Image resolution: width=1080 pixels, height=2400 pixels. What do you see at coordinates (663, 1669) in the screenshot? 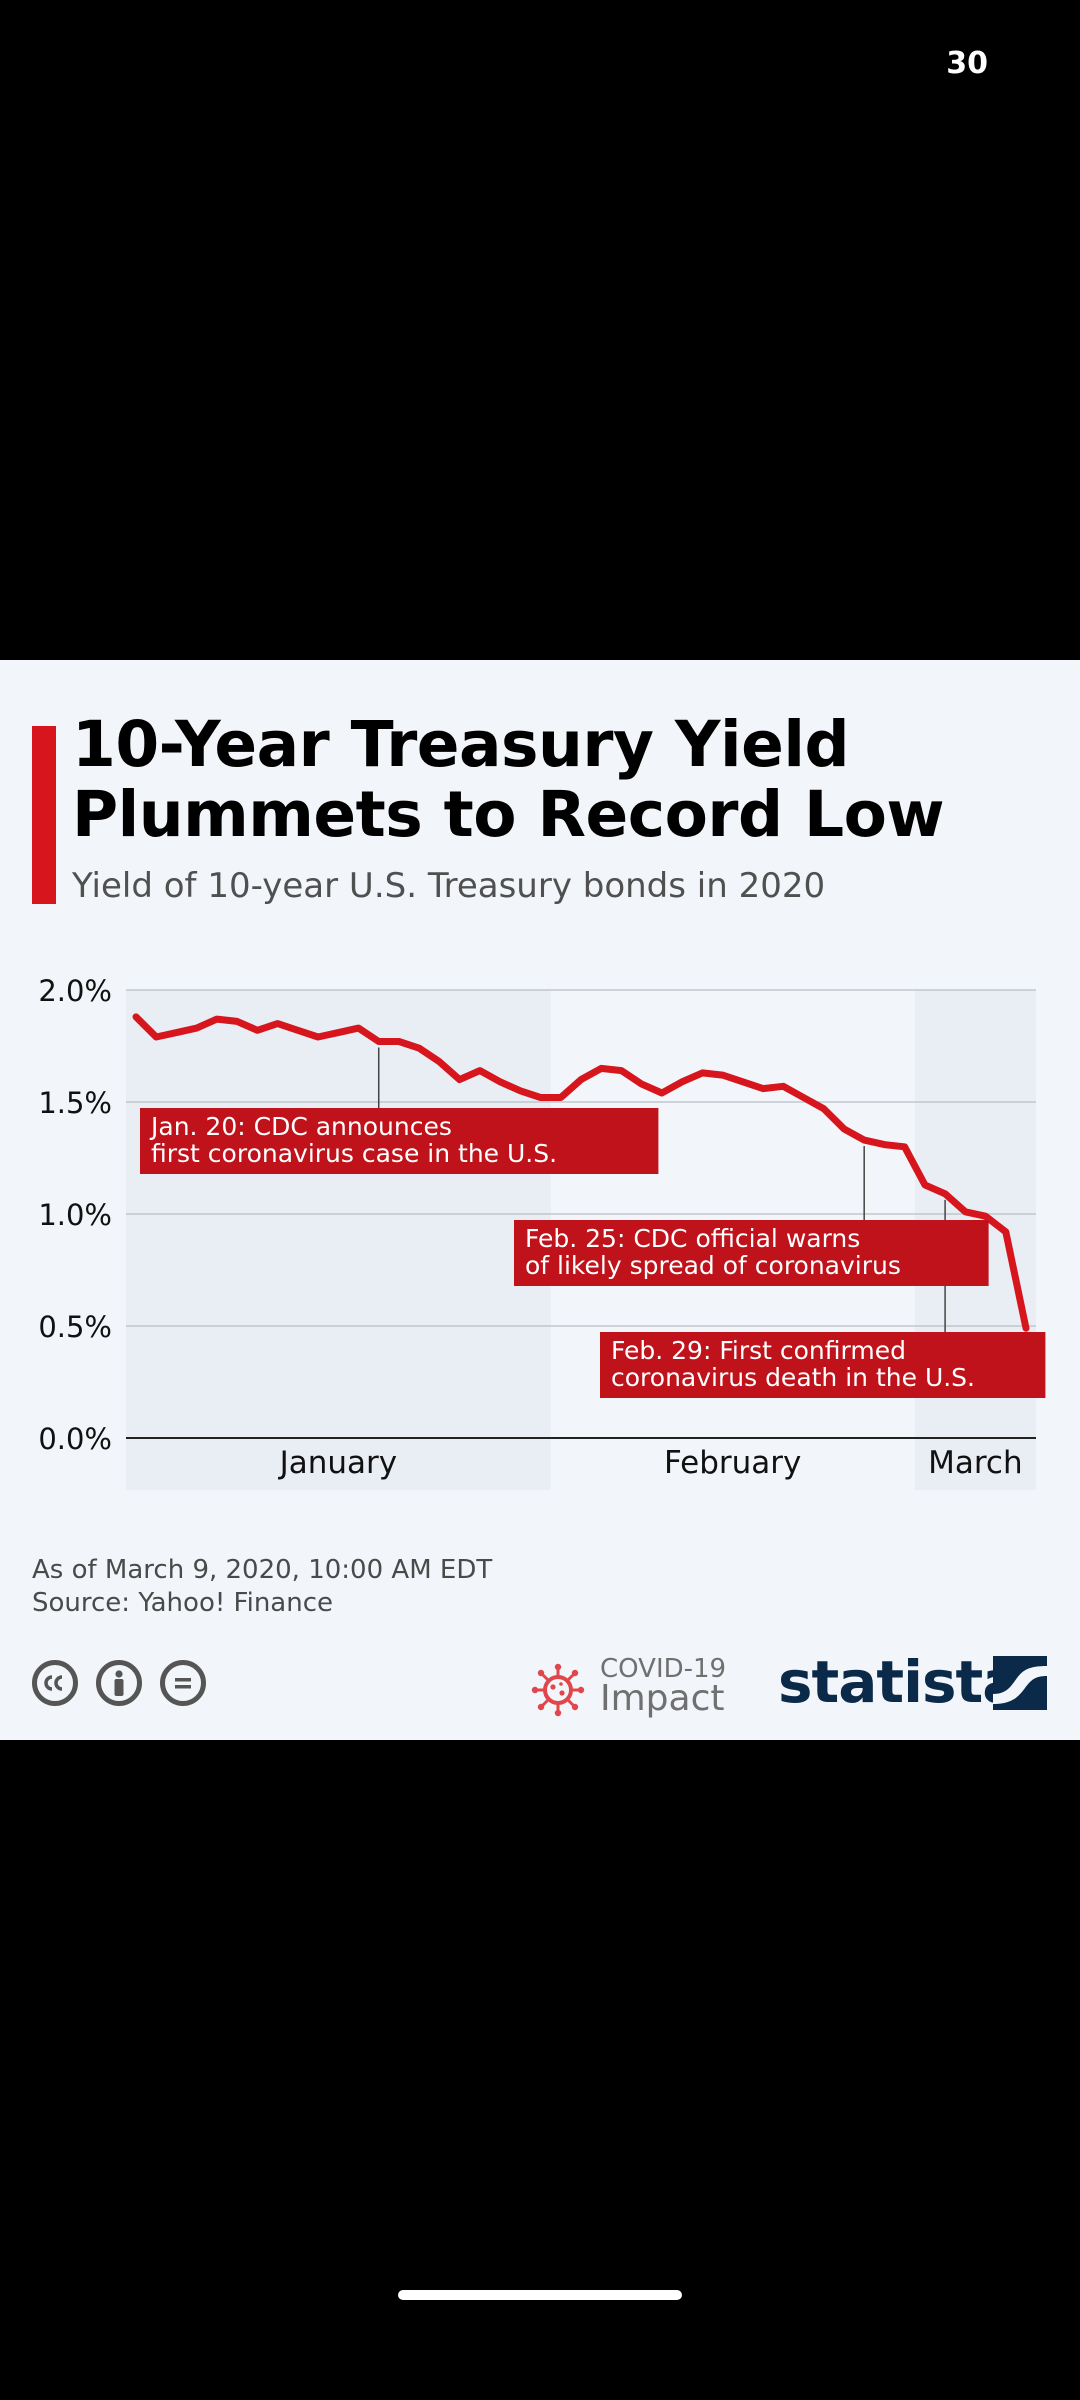
I see `covid-badge-line1: COVID-19` at bounding box center [663, 1669].